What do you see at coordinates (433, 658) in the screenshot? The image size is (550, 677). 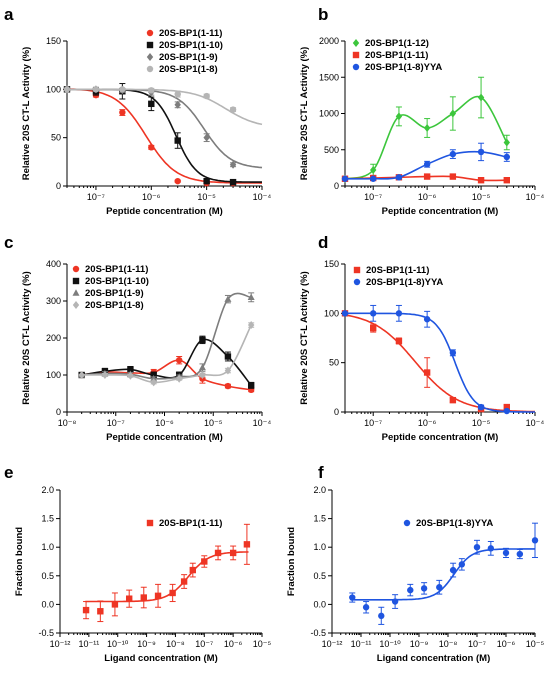 I see `x-axis-label: Ligand concentration (M)` at bounding box center [433, 658].